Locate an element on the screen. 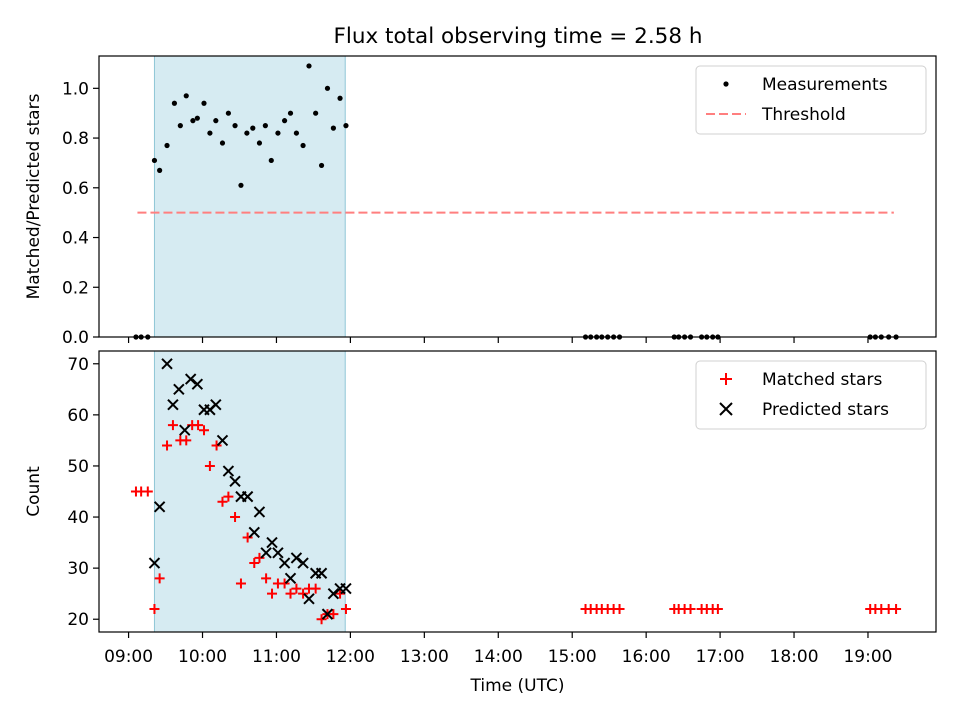 This screenshot has height=720, width=960. x-tick-label: 16:00 is located at coordinates (646, 657).